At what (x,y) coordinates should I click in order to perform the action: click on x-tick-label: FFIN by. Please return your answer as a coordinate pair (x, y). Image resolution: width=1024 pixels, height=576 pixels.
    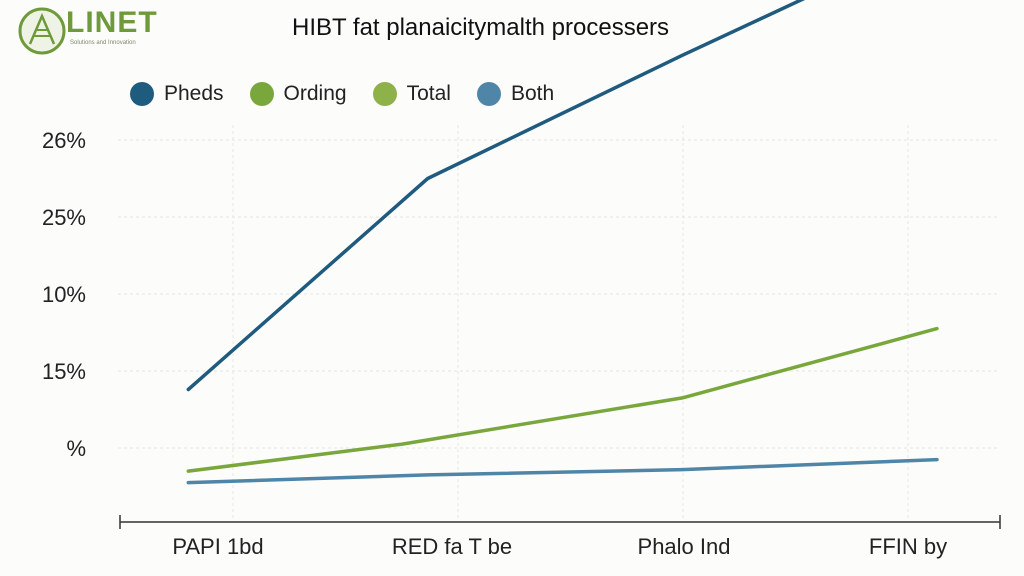
    Looking at the image, I should click on (908, 546).